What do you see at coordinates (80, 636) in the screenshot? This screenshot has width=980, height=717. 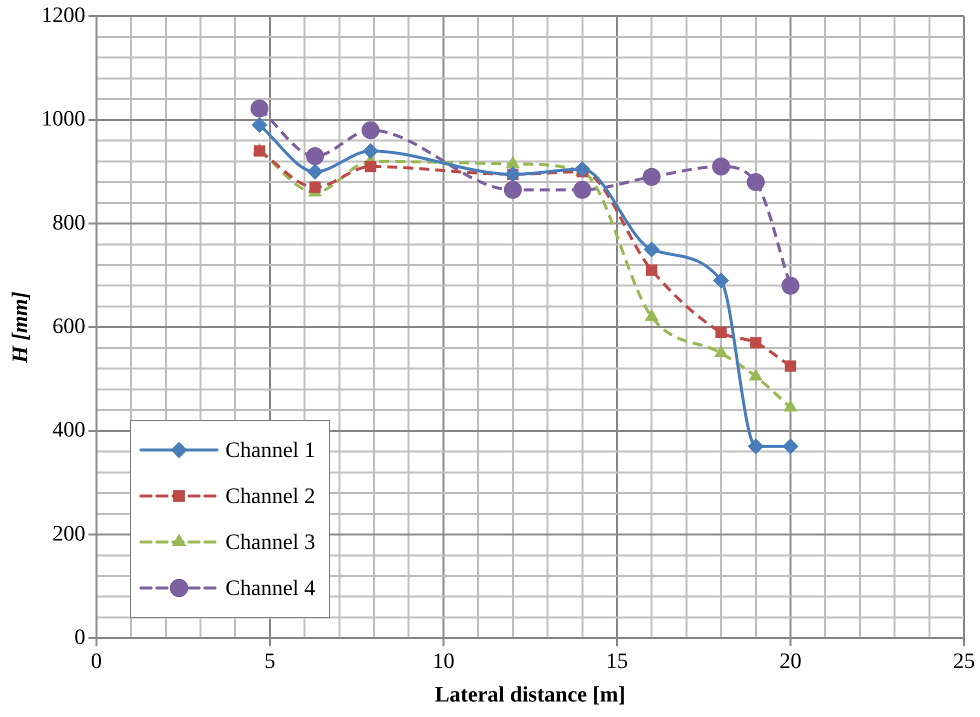 I see `y-tick-label: 0` at bounding box center [80, 636].